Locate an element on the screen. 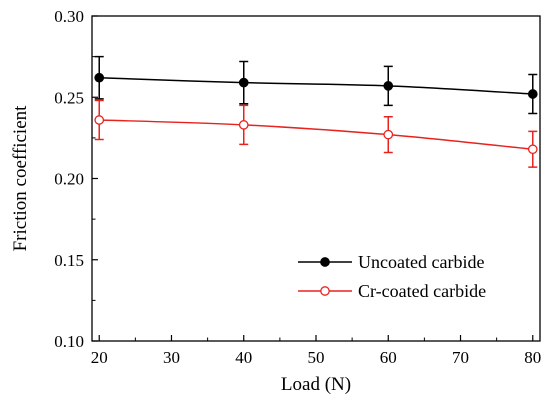 The image size is (550, 405). legend: Uncoated carbide Cr-coated carbide is located at coordinates (392, 276).